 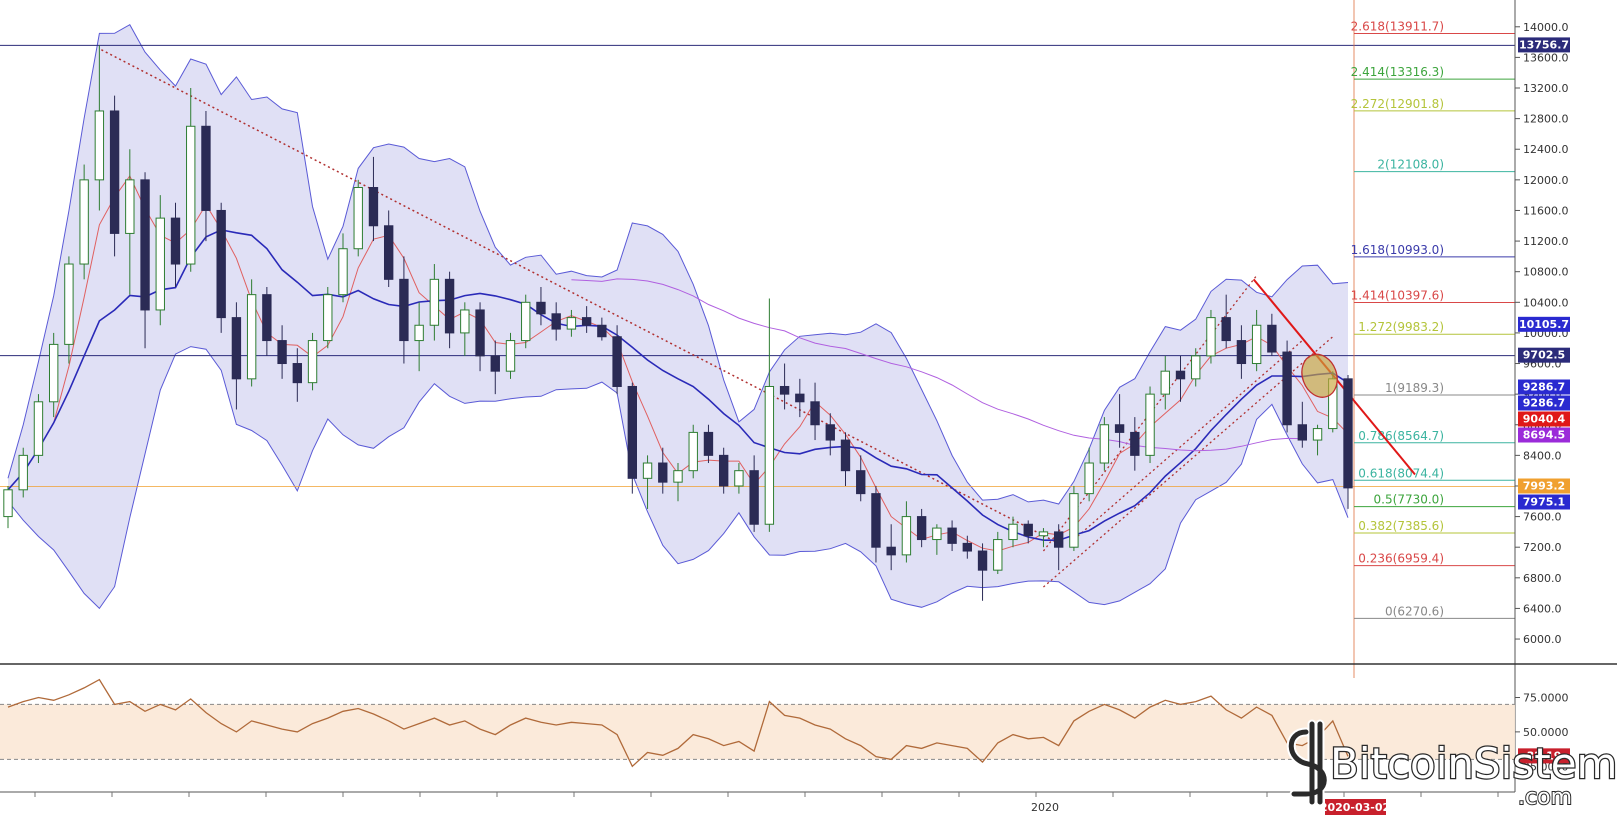 What do you see at coordinates (1441, 500) in the screenshot?
I see `fib-close-paren: )` at bounding box center [1441, 500].